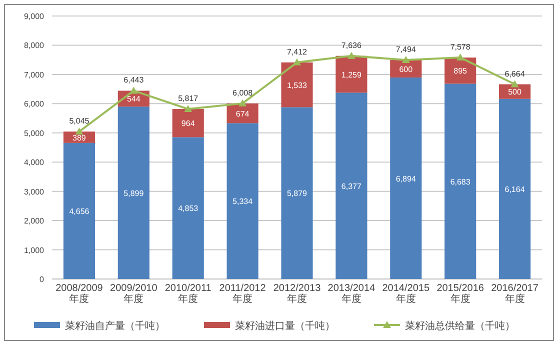  What do you see at coordinates (460, 326) in the screenshot?
I see `legend-label: 菜籽油总供给量（千吨）` at bounding box center [460, 326].